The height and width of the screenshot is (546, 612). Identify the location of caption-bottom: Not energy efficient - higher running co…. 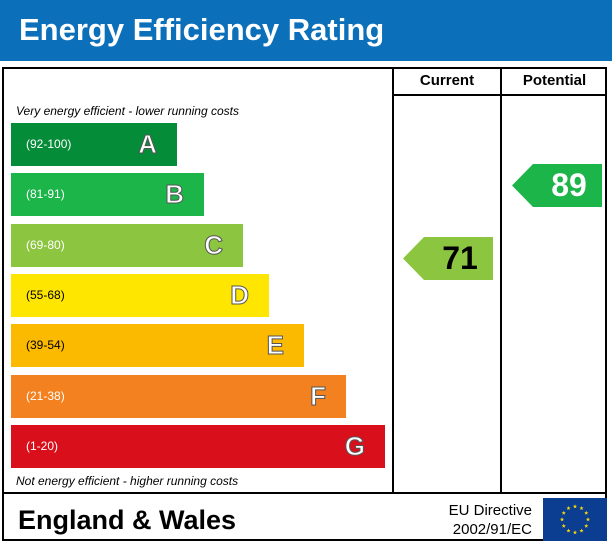
(127, 481).